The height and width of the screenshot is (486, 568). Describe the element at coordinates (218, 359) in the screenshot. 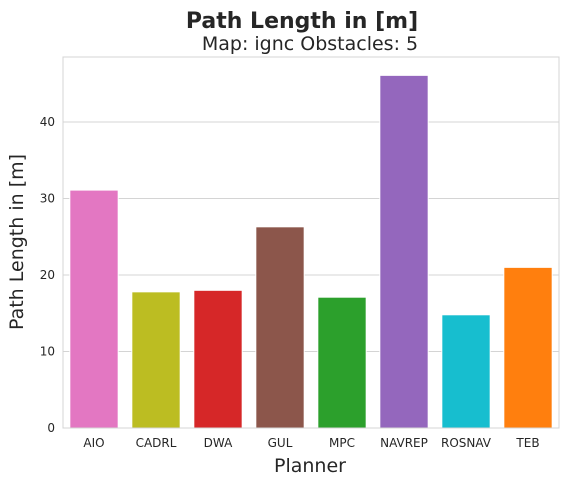

I see `bar-dwa` at that location.